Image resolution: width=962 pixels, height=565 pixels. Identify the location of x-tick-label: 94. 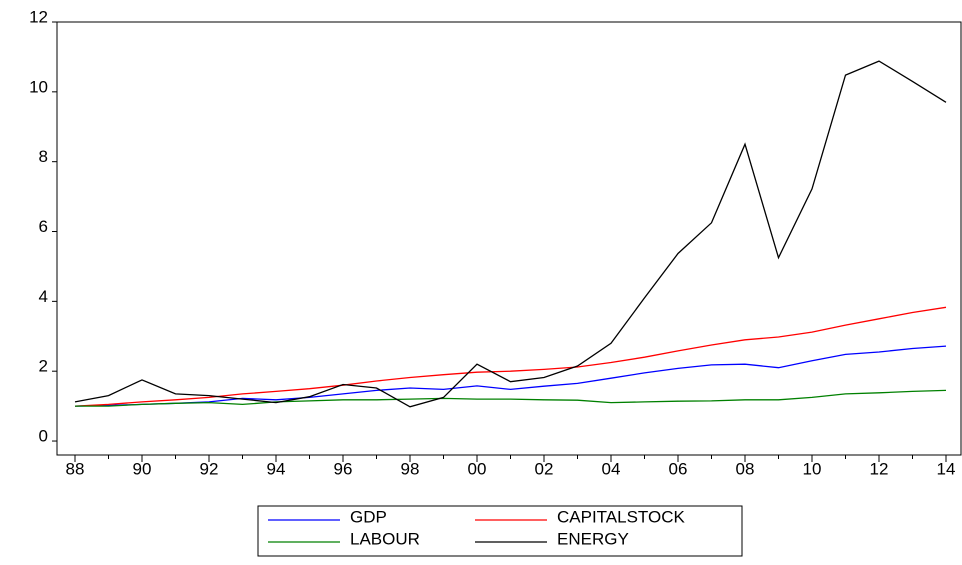
(276, 468).